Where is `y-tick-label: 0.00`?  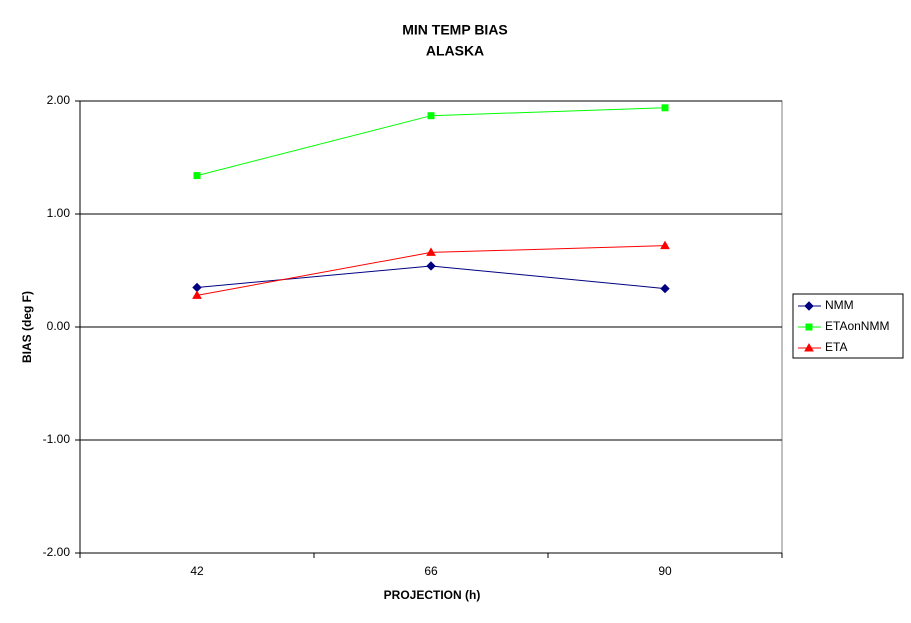
y-tick-label: 0.00 is located at coordinates (59, 326).